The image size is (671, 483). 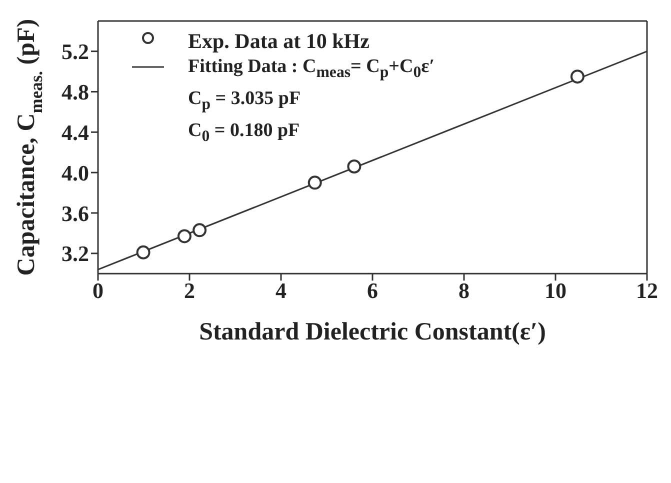 I want to click on x-axis-title: Standard Dielectric Constant(ε′), so click(x=372, y=332).